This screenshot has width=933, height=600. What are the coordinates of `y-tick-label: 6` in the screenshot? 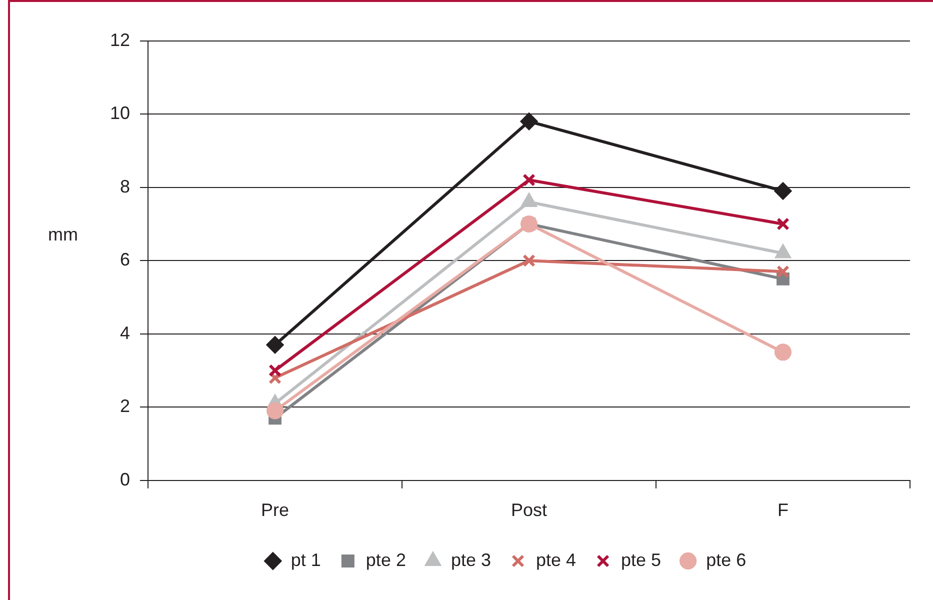 It's located at (125, 260).